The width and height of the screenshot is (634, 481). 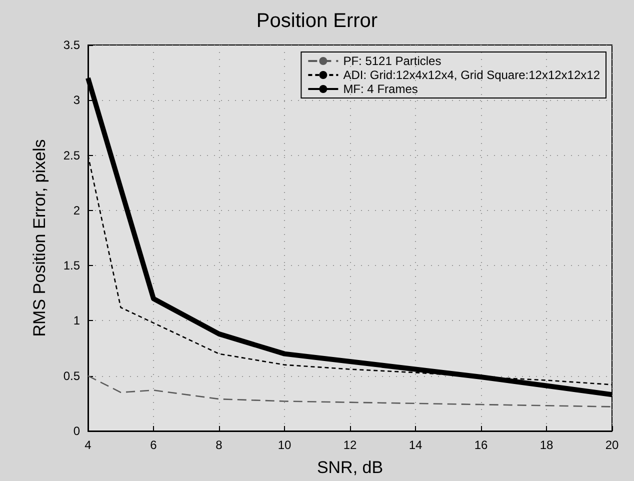 I want to click on line-series, so click(x=350, y=391).